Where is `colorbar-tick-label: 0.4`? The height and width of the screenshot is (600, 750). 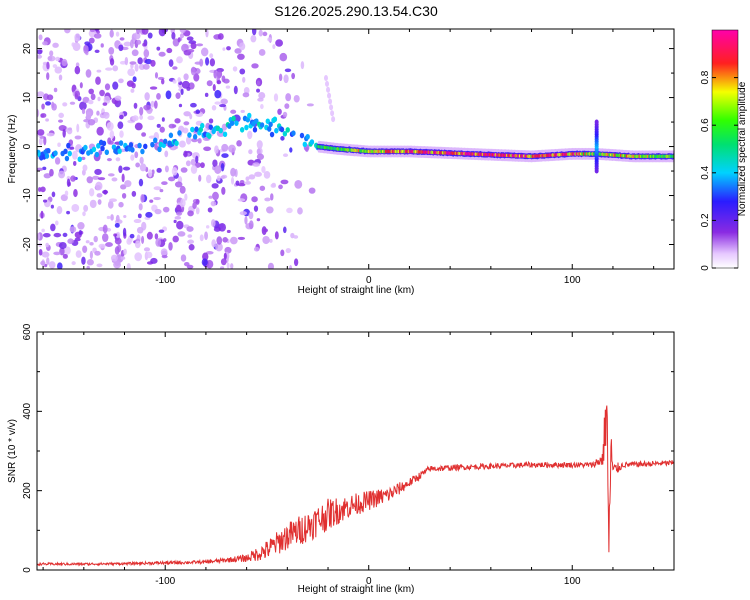
colorbar-tick-label: 0.4 is located at coordinates (705, 172).